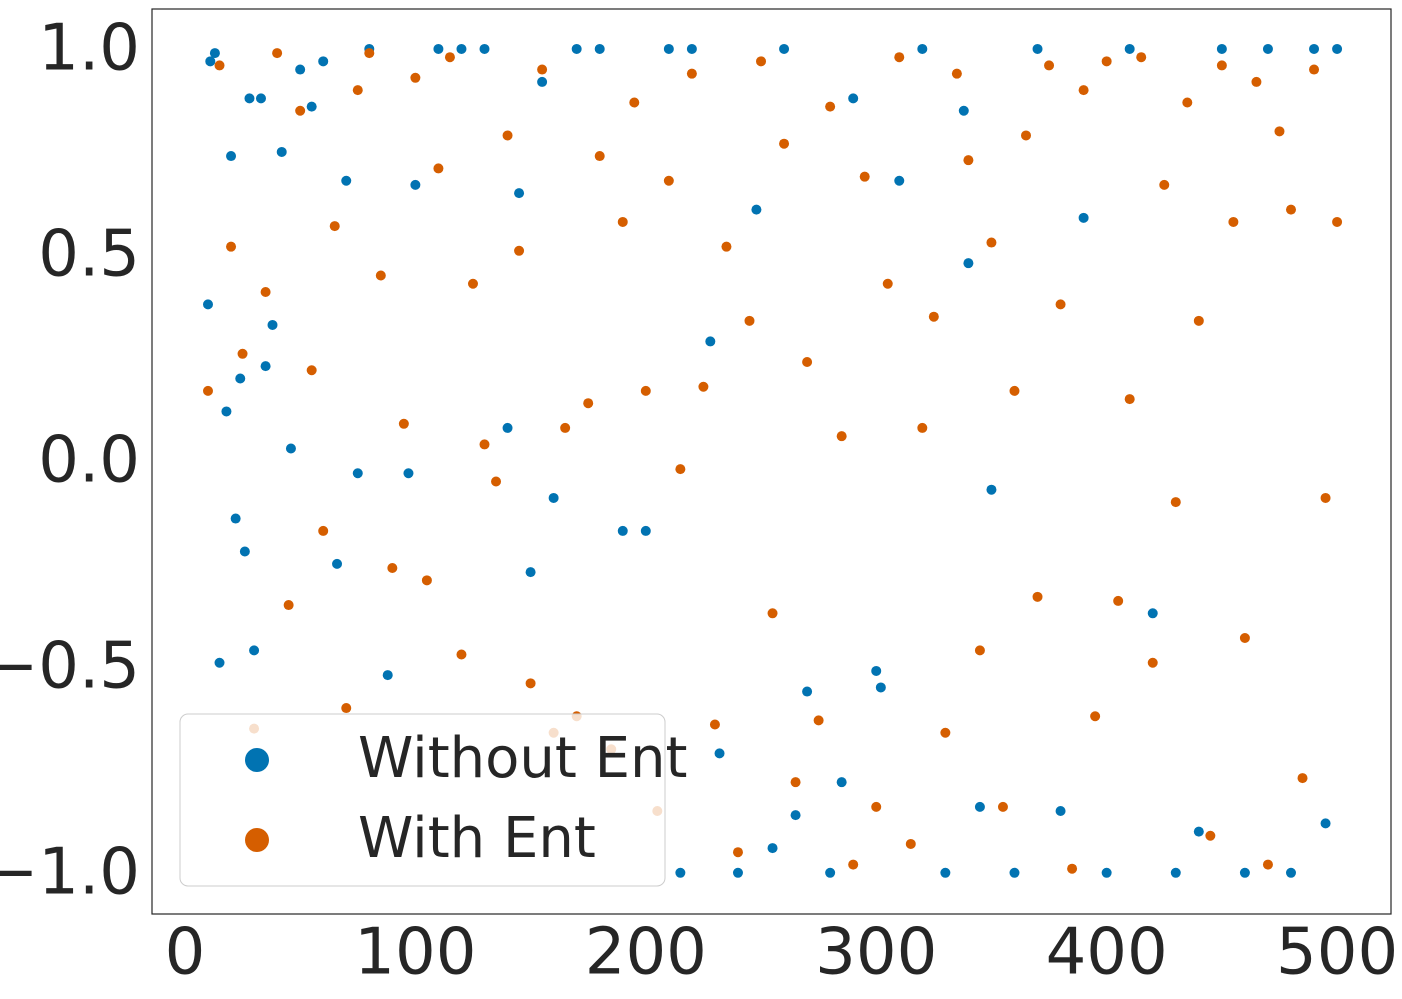 Image resolution: width=1402 pixels, height=999 pixels. What do you see at coordinates (89, 460) in the screenshot?
I see `y-tick-label: 0.0` at bounding box center [89, 460].